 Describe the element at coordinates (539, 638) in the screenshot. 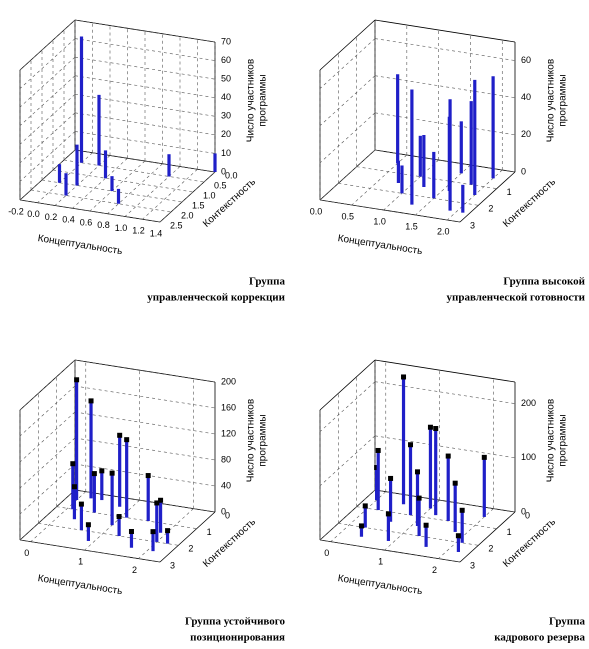

I see `caption: кадрового резерва` at that location.